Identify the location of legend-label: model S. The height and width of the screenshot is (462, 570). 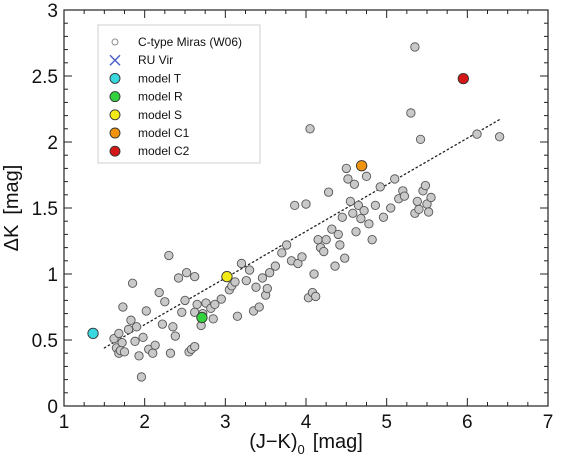
(160, 115).